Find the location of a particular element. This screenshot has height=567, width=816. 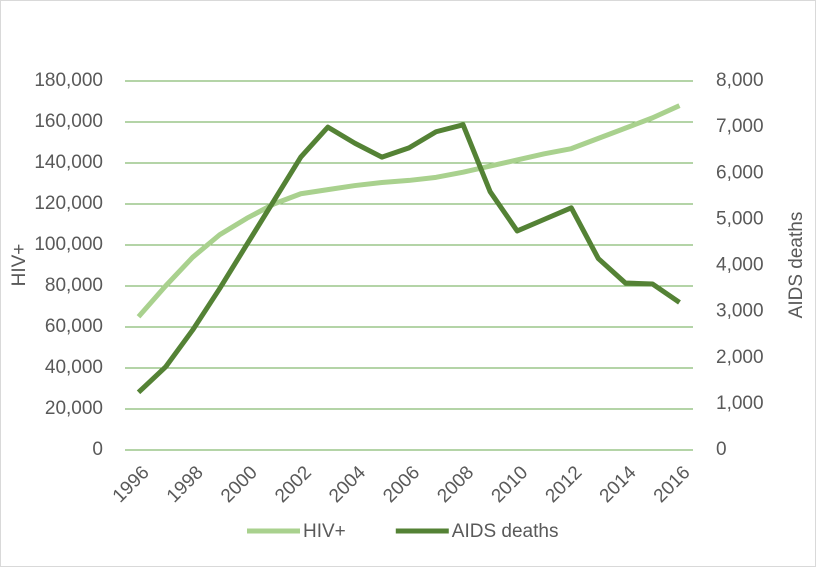

legend-label: HIV+ is located at coordinates (324, 531).